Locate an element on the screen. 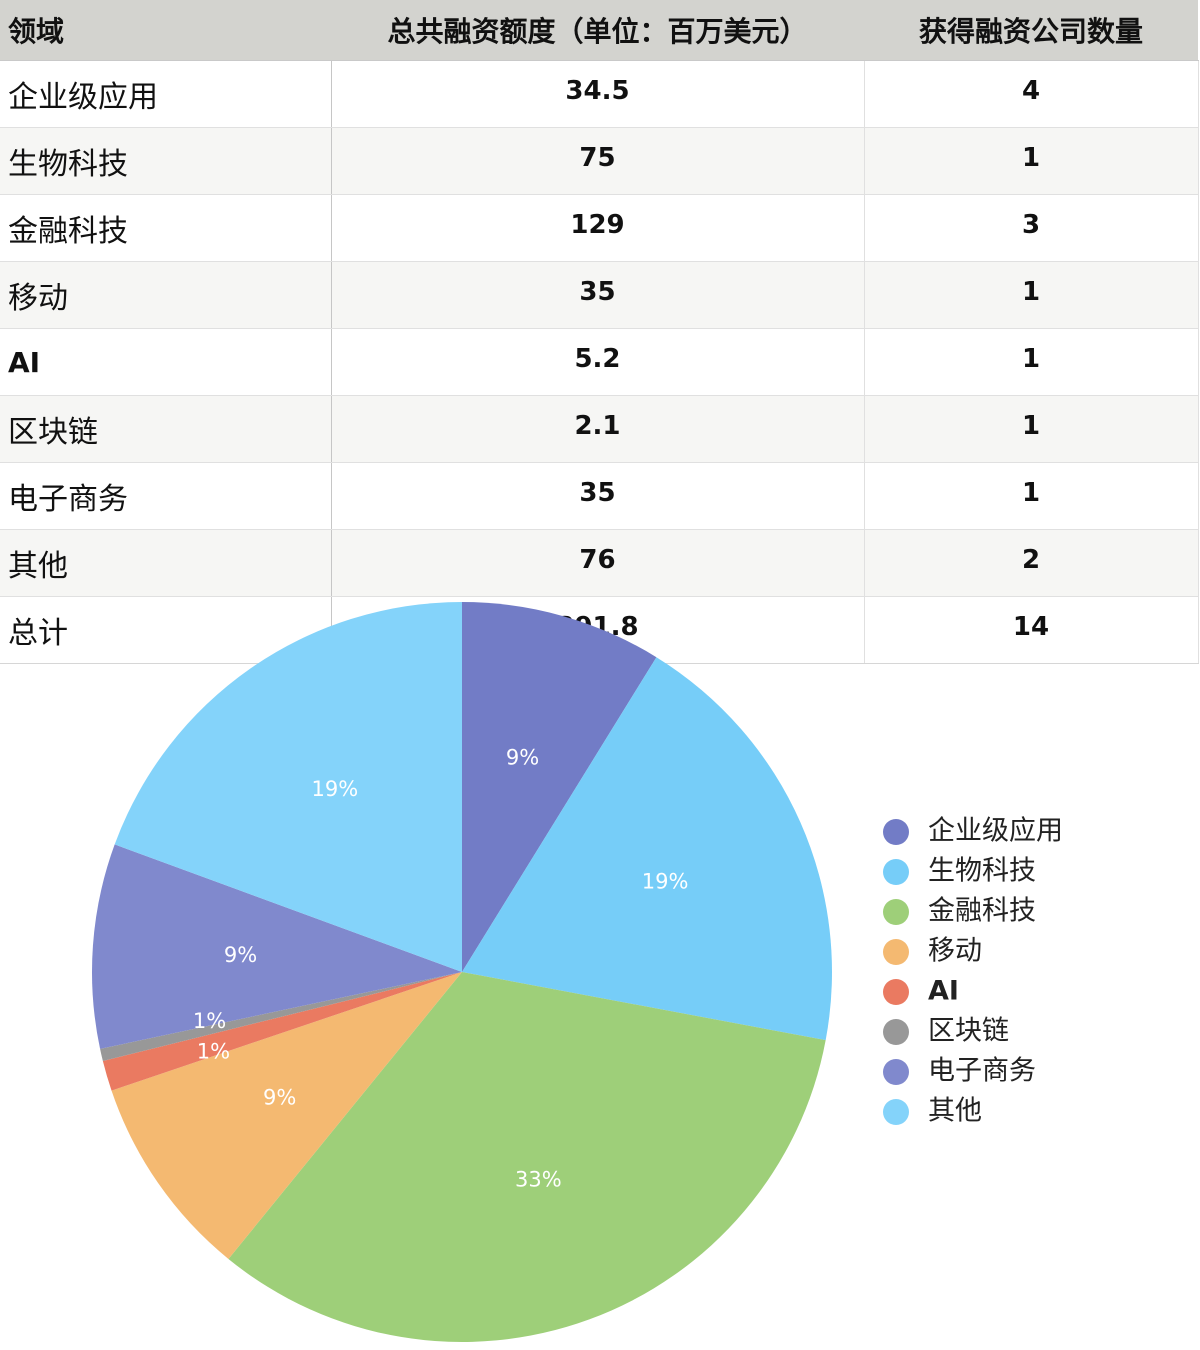  pie-slice-移动 is located at coordinates (286, 1115).